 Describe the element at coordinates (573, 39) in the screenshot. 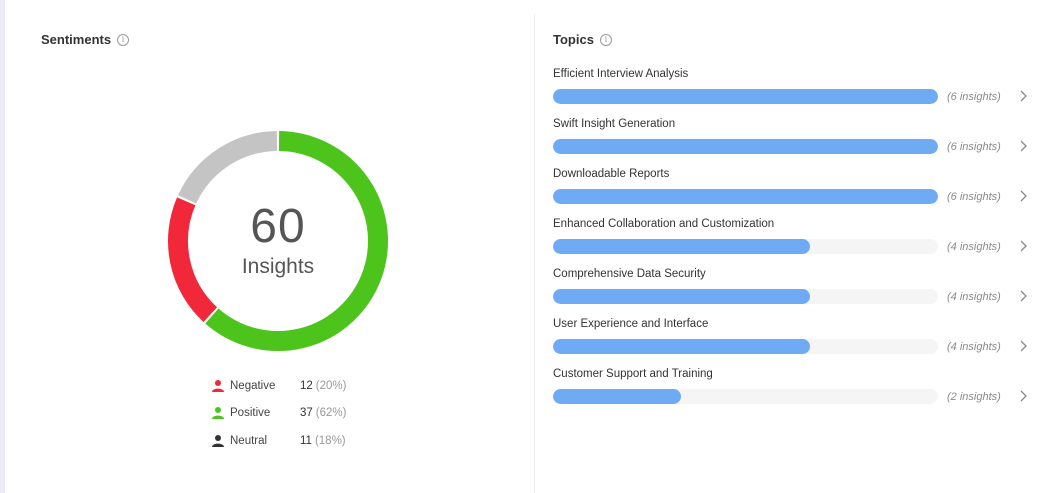

I see `topics-title: Topics` at that location.